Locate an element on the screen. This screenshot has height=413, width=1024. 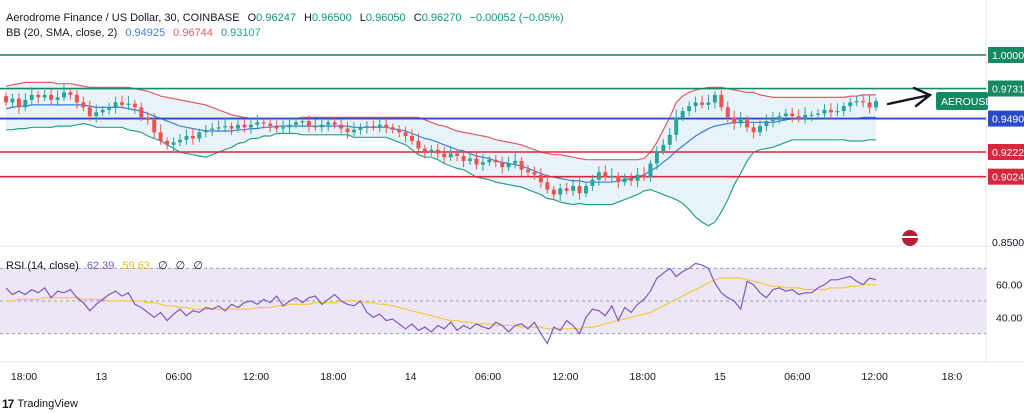
tradingview-logo-icon: 17 is located at coordinates (8, 404).